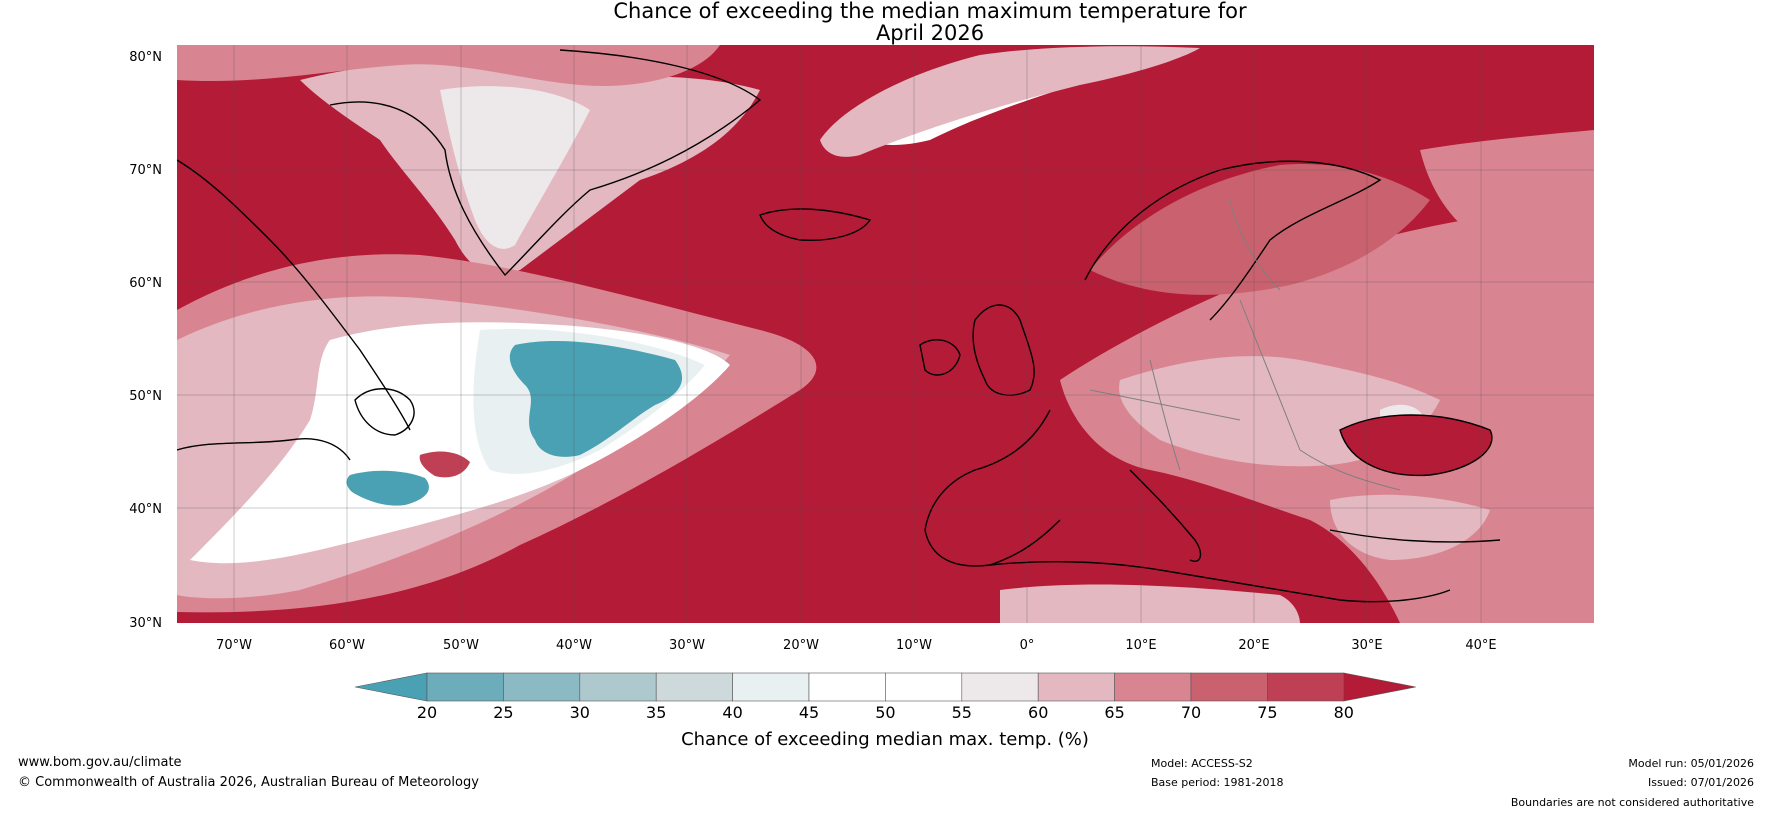  I want to click on anatolia-light-region, so click(1410, 527).